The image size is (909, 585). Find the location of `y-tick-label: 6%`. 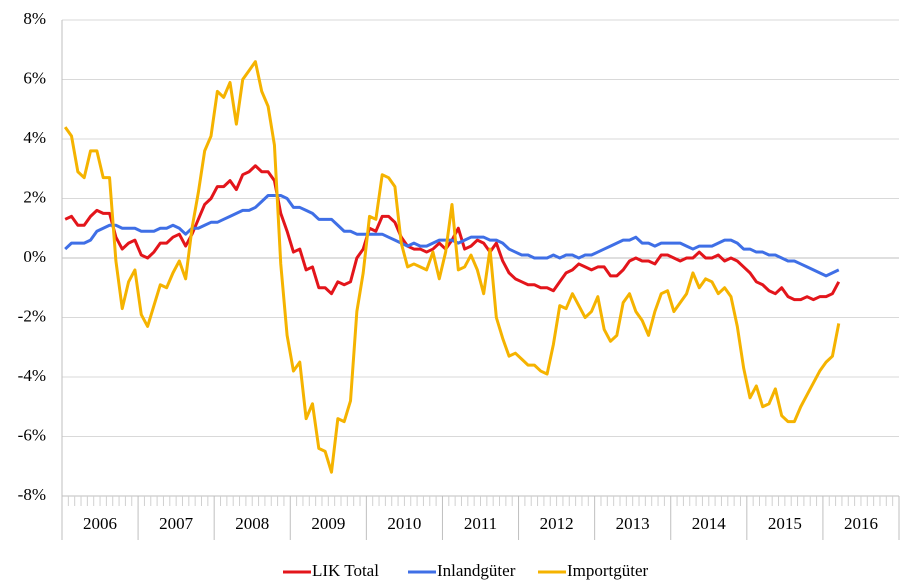

y-tick-label: 6% is located at coordinates (34, 77).